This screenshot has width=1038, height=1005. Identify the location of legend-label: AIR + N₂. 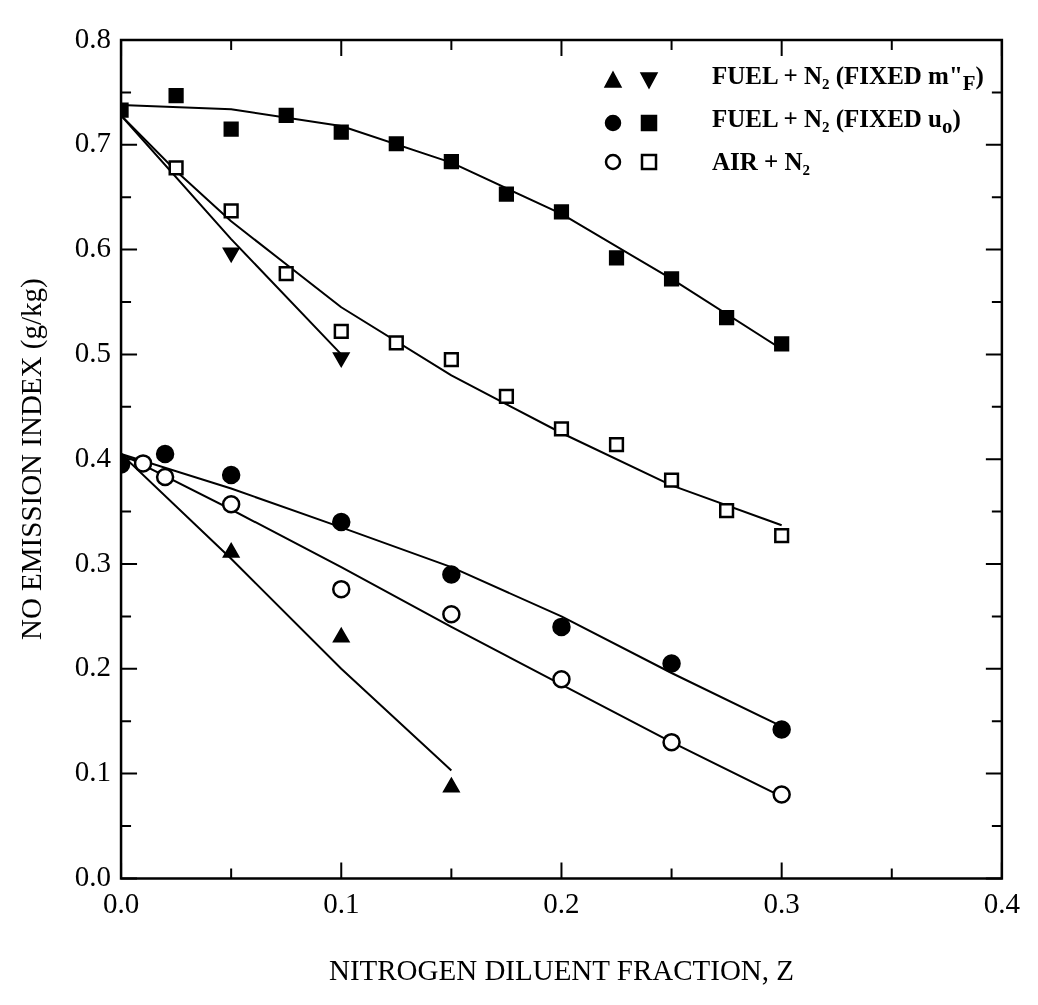
(761, 162).